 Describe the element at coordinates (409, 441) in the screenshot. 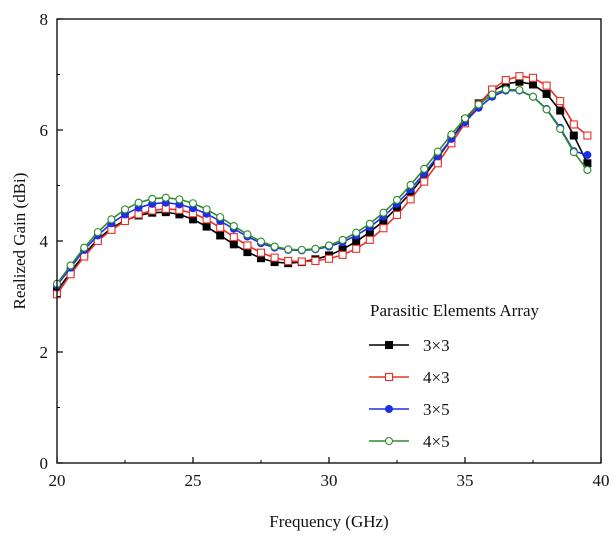

I see `legend-entry: 4×5` at that location.